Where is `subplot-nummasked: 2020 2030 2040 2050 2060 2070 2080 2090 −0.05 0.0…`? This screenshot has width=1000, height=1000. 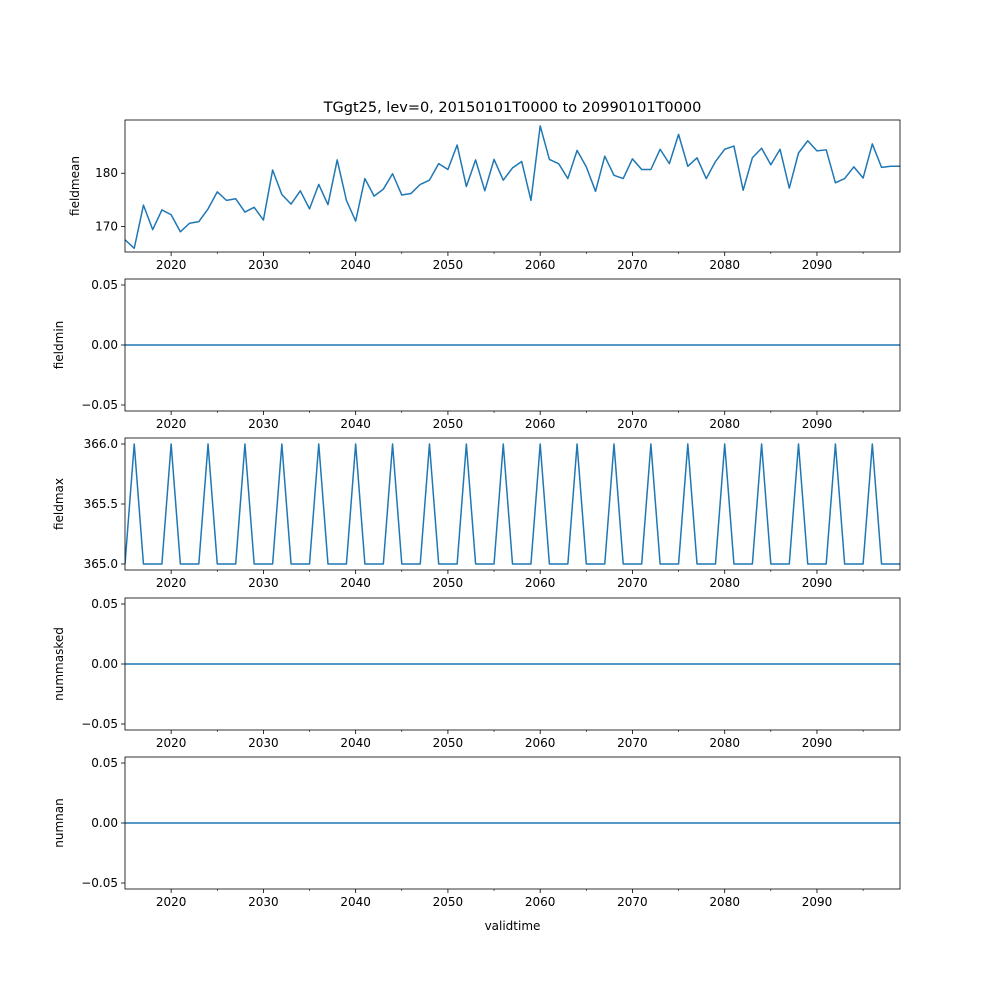 subplot-nummasked: 2020 2030 2040 2050 2060 2070 2080 2090 −0.05 0.0… is located at coordinates (476, 673).